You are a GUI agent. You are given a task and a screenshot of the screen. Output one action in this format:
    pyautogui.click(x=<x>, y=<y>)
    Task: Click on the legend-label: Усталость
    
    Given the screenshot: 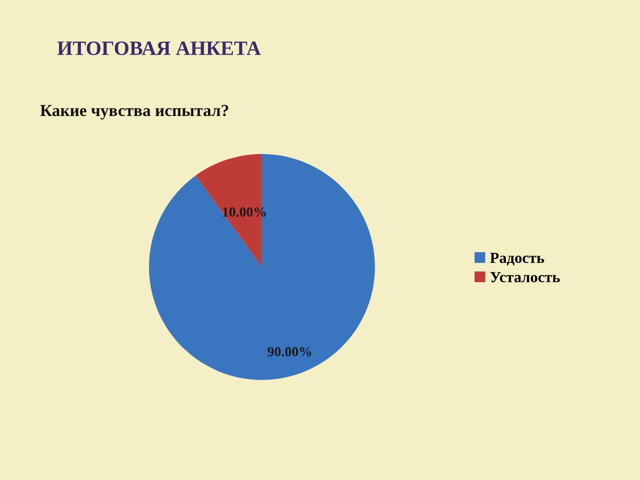 What is the action you would take?
    pyautogui.click(x=525, y=277)
    